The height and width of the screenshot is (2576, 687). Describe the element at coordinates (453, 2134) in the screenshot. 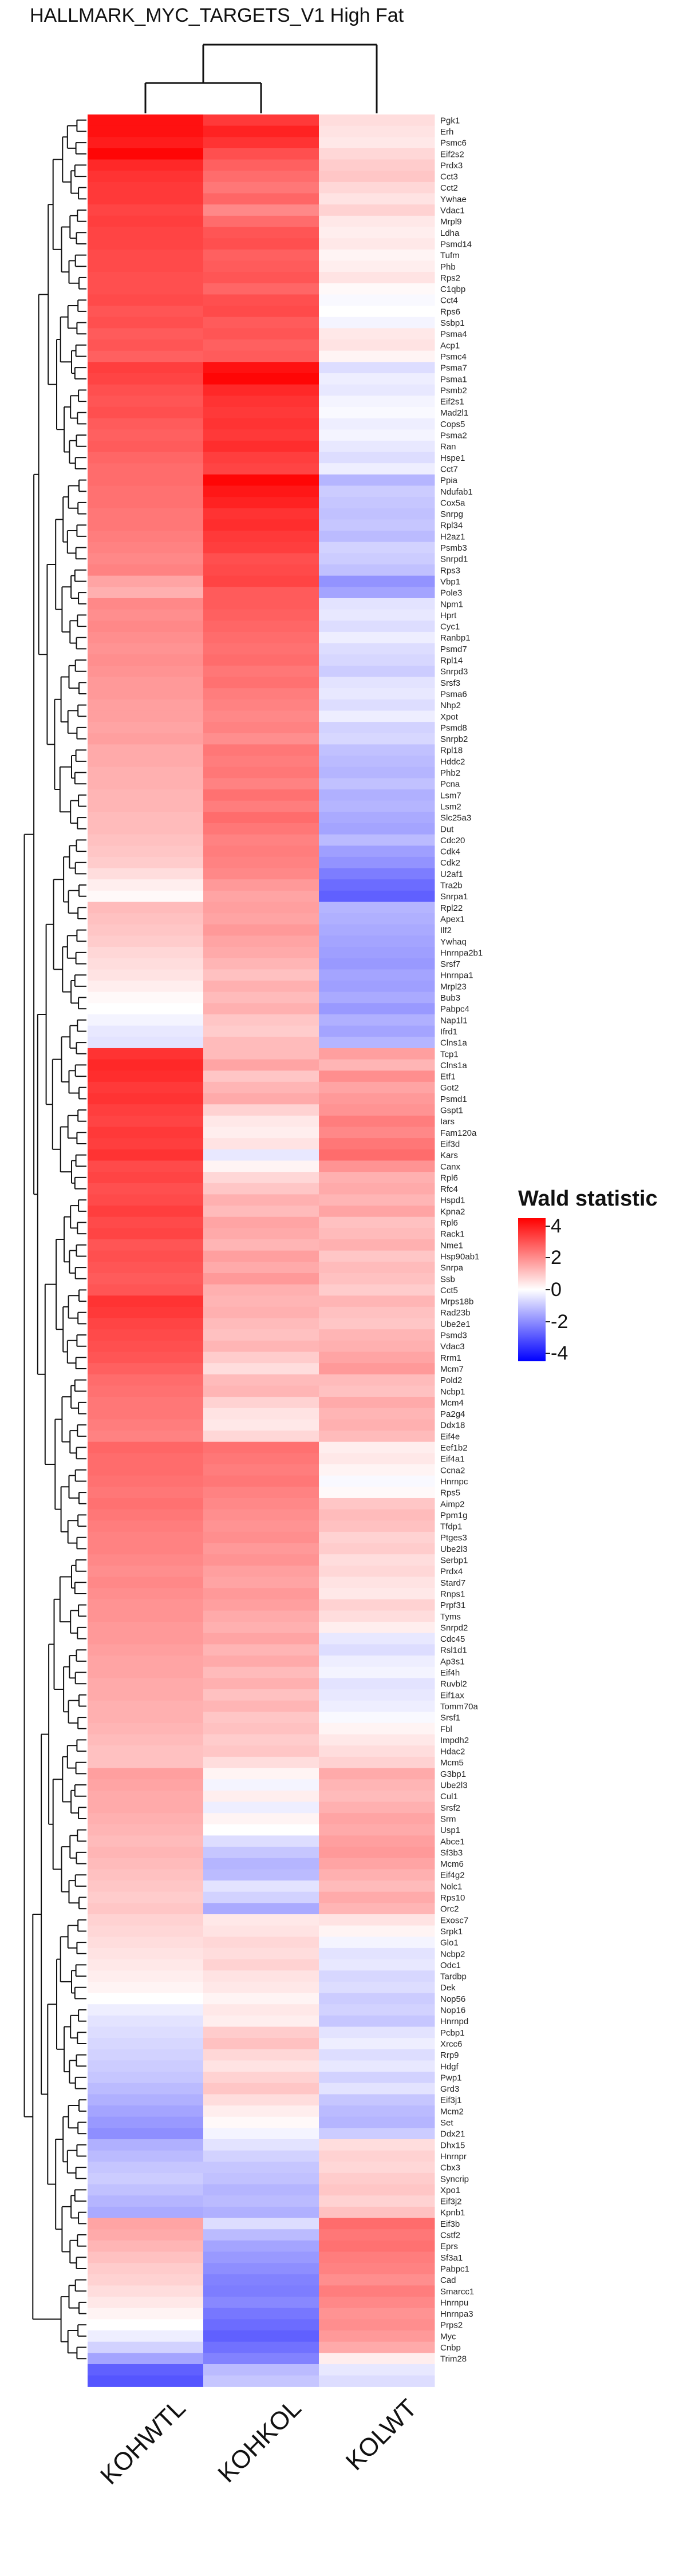

I see `row-label: Ddx21` at that location.